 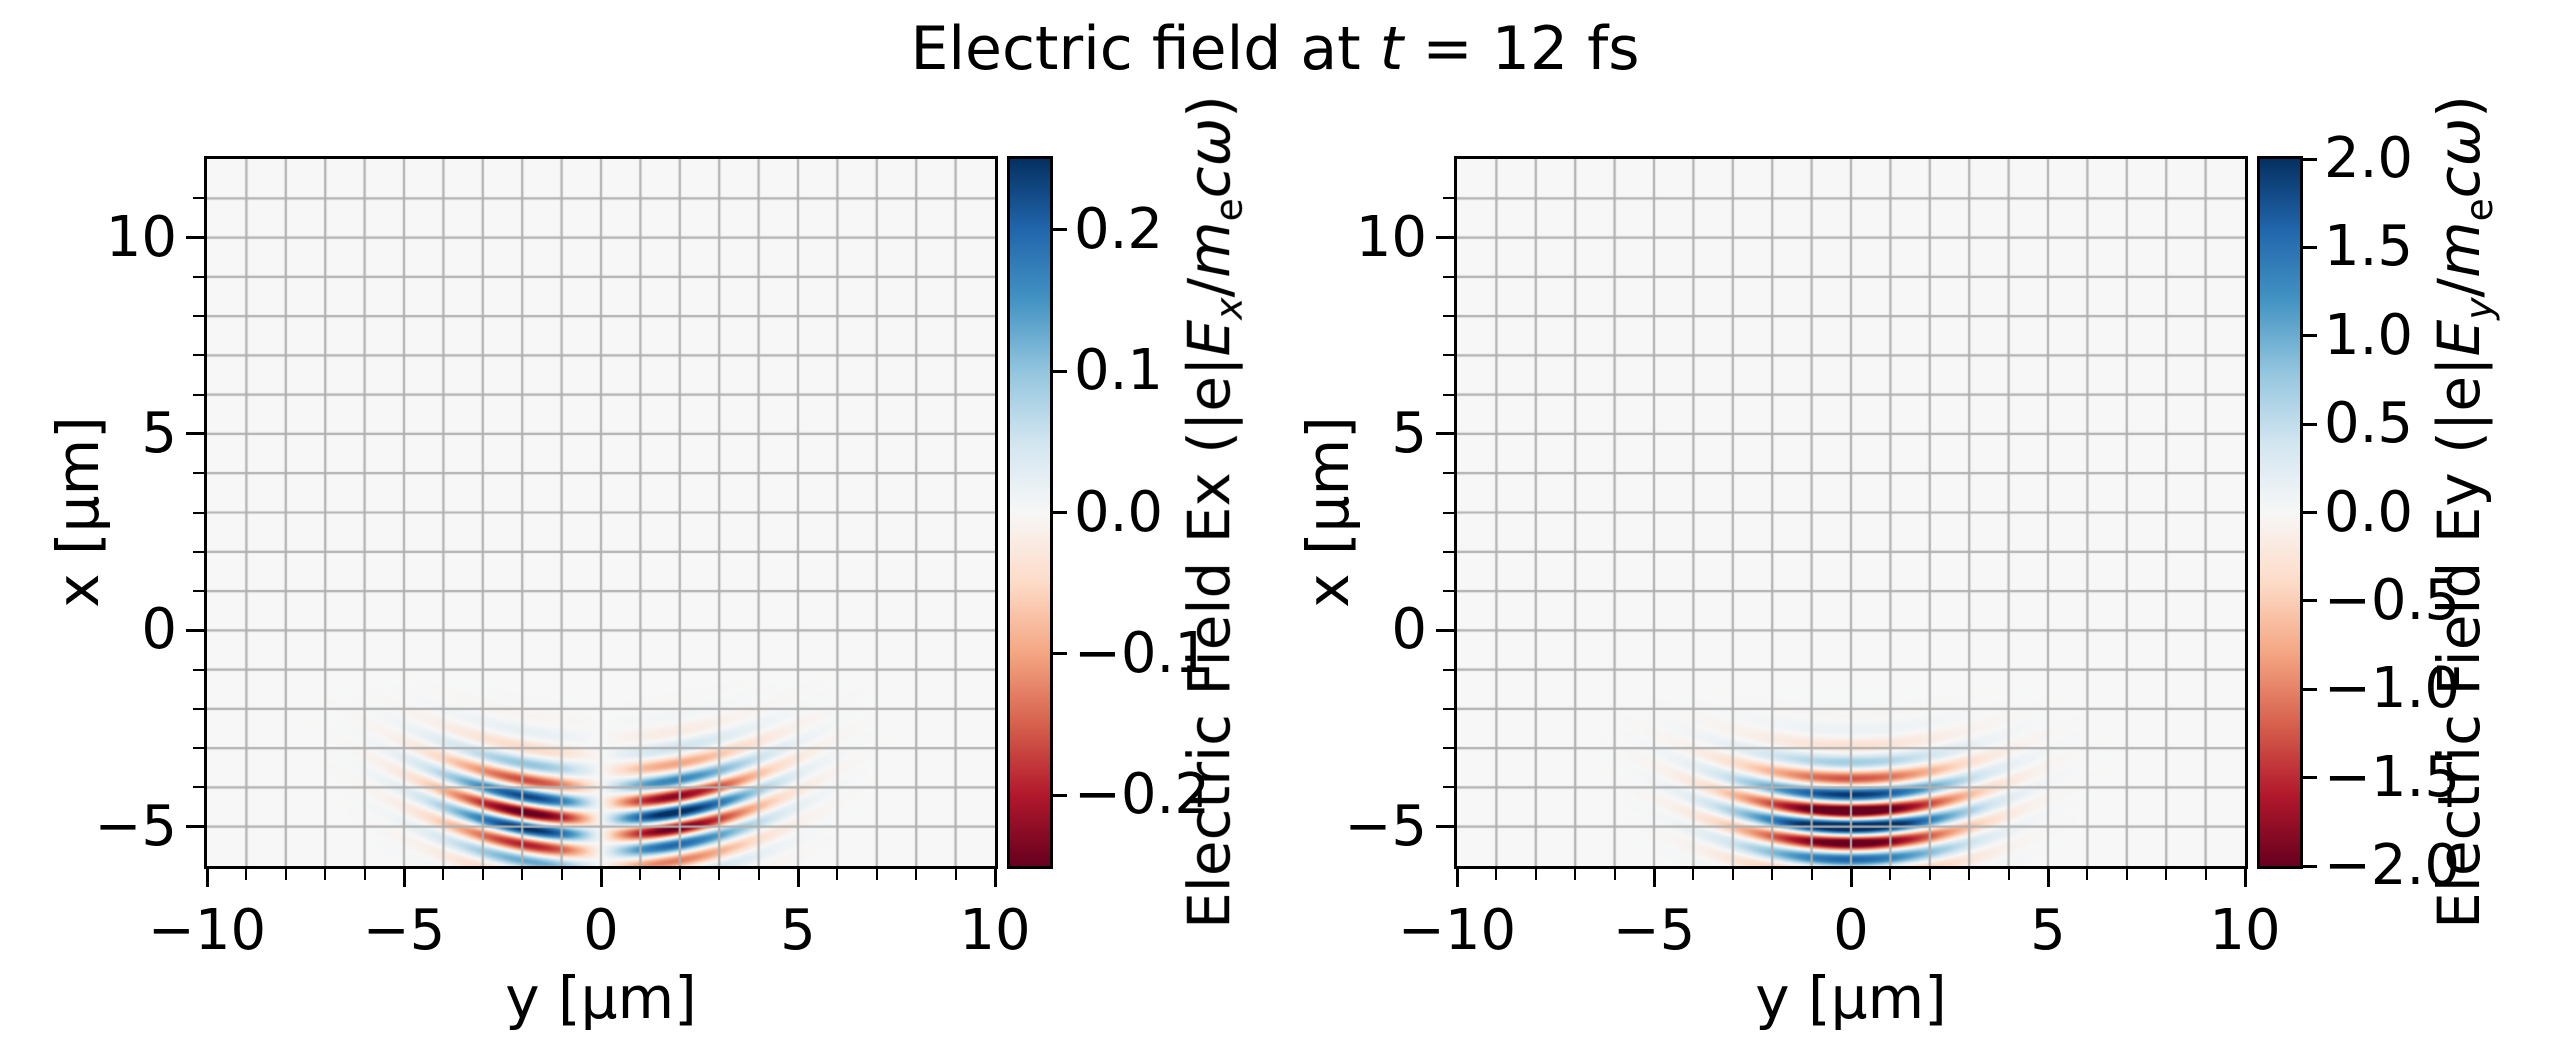 What do you see at coordinates (1030, 512) in the screenshot?
I see `colorbar-gradient-ex` at bounding box center [1030, 512].